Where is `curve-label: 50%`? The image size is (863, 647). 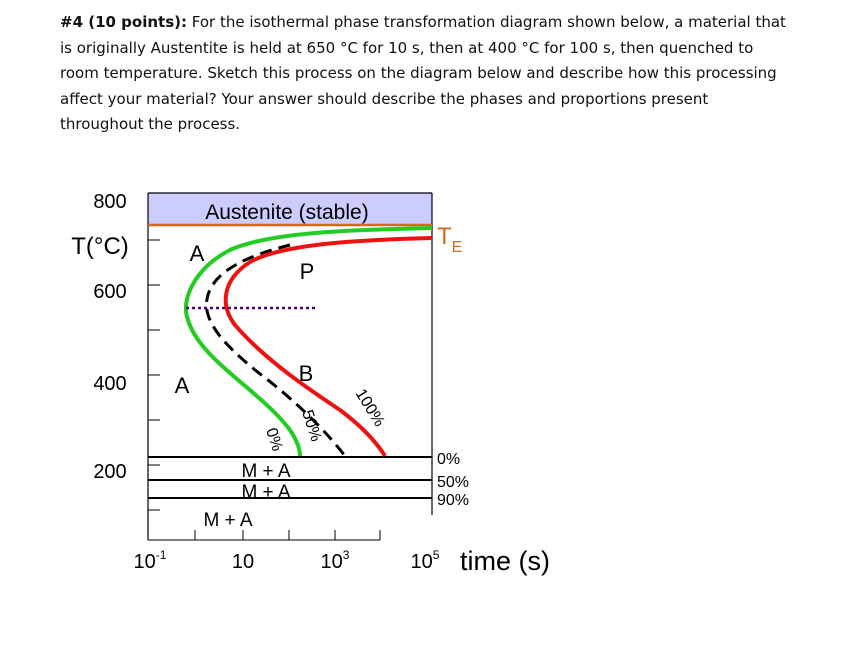
curve-label: 50% is located at coordinates (311, 426).